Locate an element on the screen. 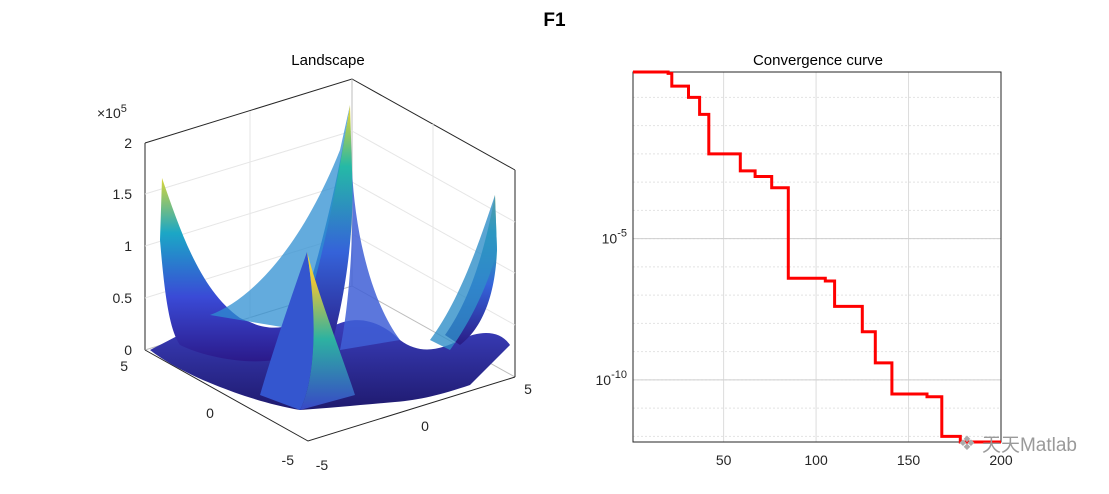 The image size is (1109, 494). x-tick-label: 100 is located at coordinates (816, 460).